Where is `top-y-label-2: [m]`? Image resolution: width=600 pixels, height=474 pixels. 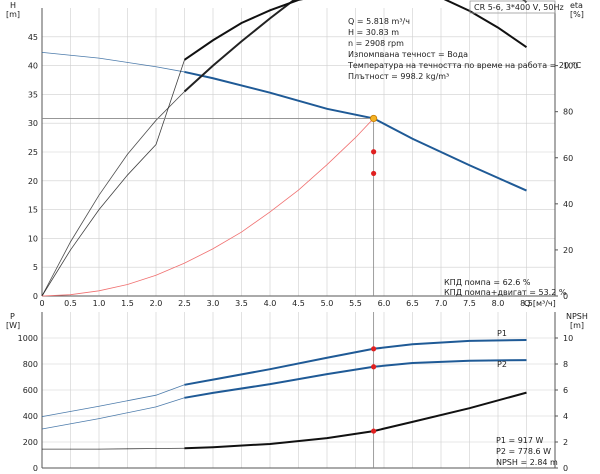
top-y-label-2: [m] is located at coordinates (13, 14).